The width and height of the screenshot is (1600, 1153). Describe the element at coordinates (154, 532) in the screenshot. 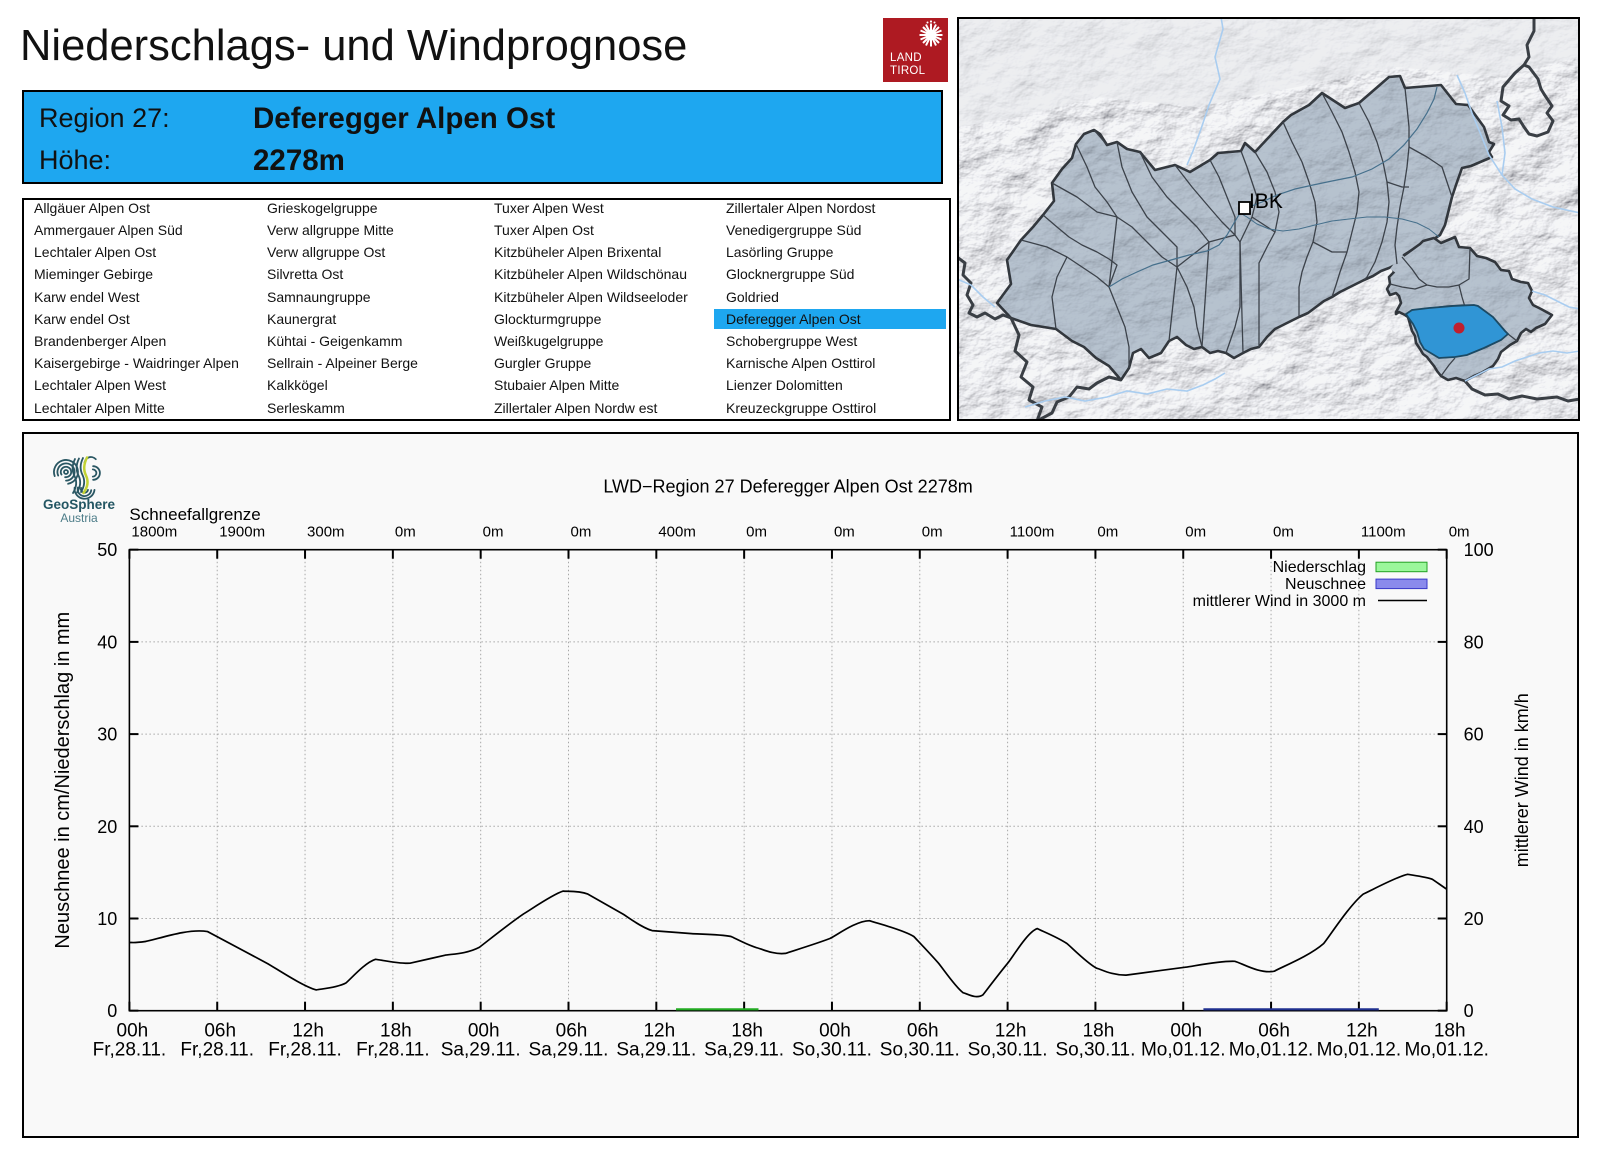

I see `svg-text: 1800m` at that location.